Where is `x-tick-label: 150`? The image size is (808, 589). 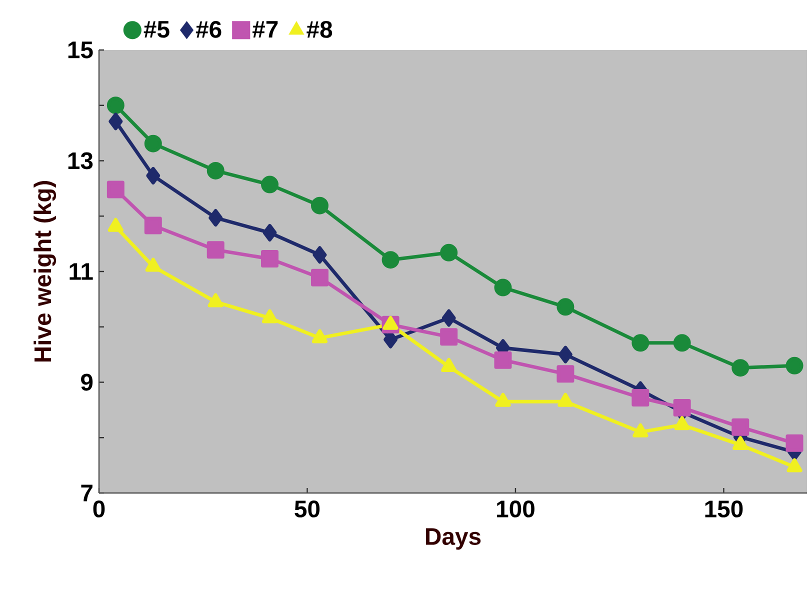 x-tick-label: 150 is located at coordinates (724, 509).